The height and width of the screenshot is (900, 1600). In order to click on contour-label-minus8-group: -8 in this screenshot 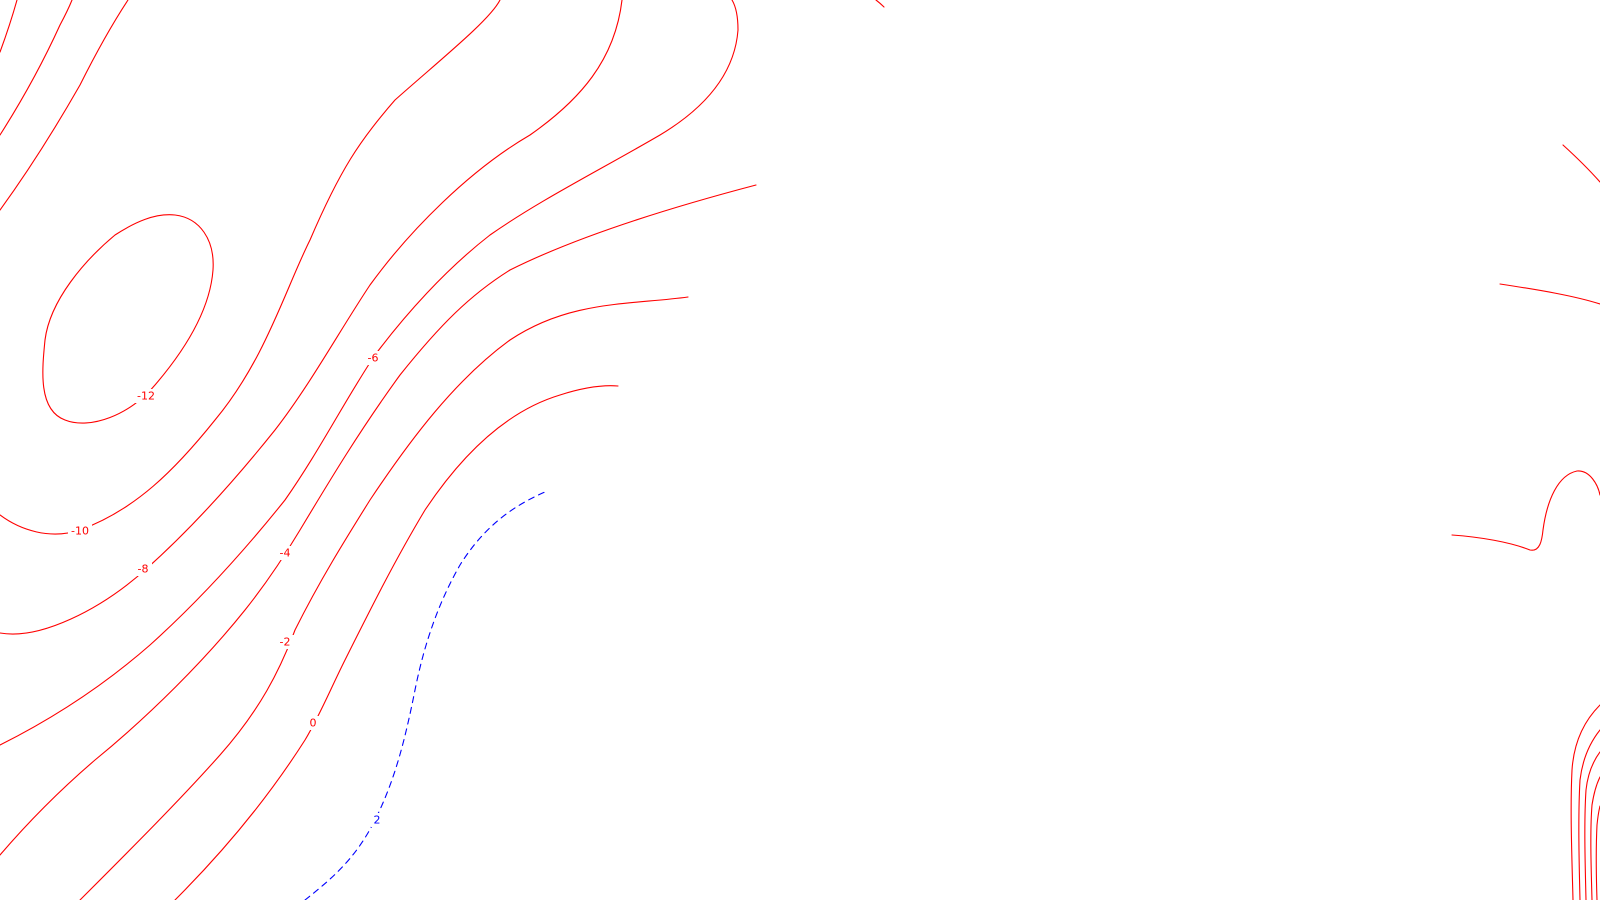, I will do `click(143, 569)`.